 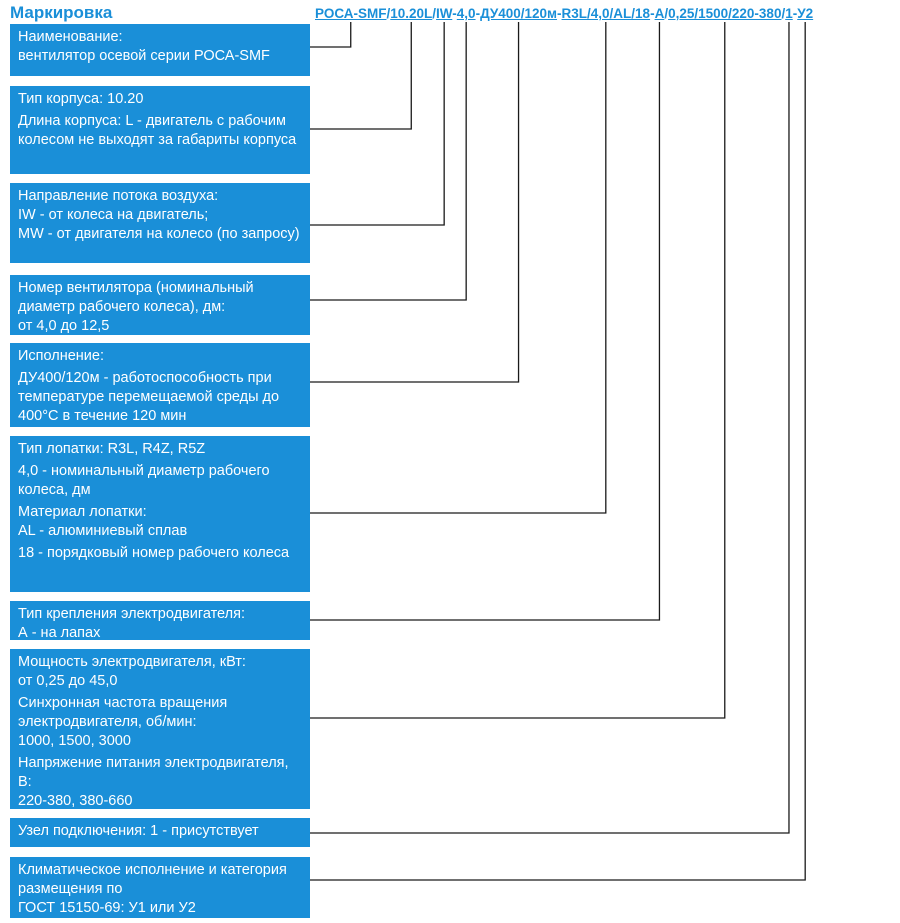 What do you see at coordinates (138, 831) in the screenshot?
I see `box-text: Узел подключения: 1 - присутствует` at bounding box center [138, 831].